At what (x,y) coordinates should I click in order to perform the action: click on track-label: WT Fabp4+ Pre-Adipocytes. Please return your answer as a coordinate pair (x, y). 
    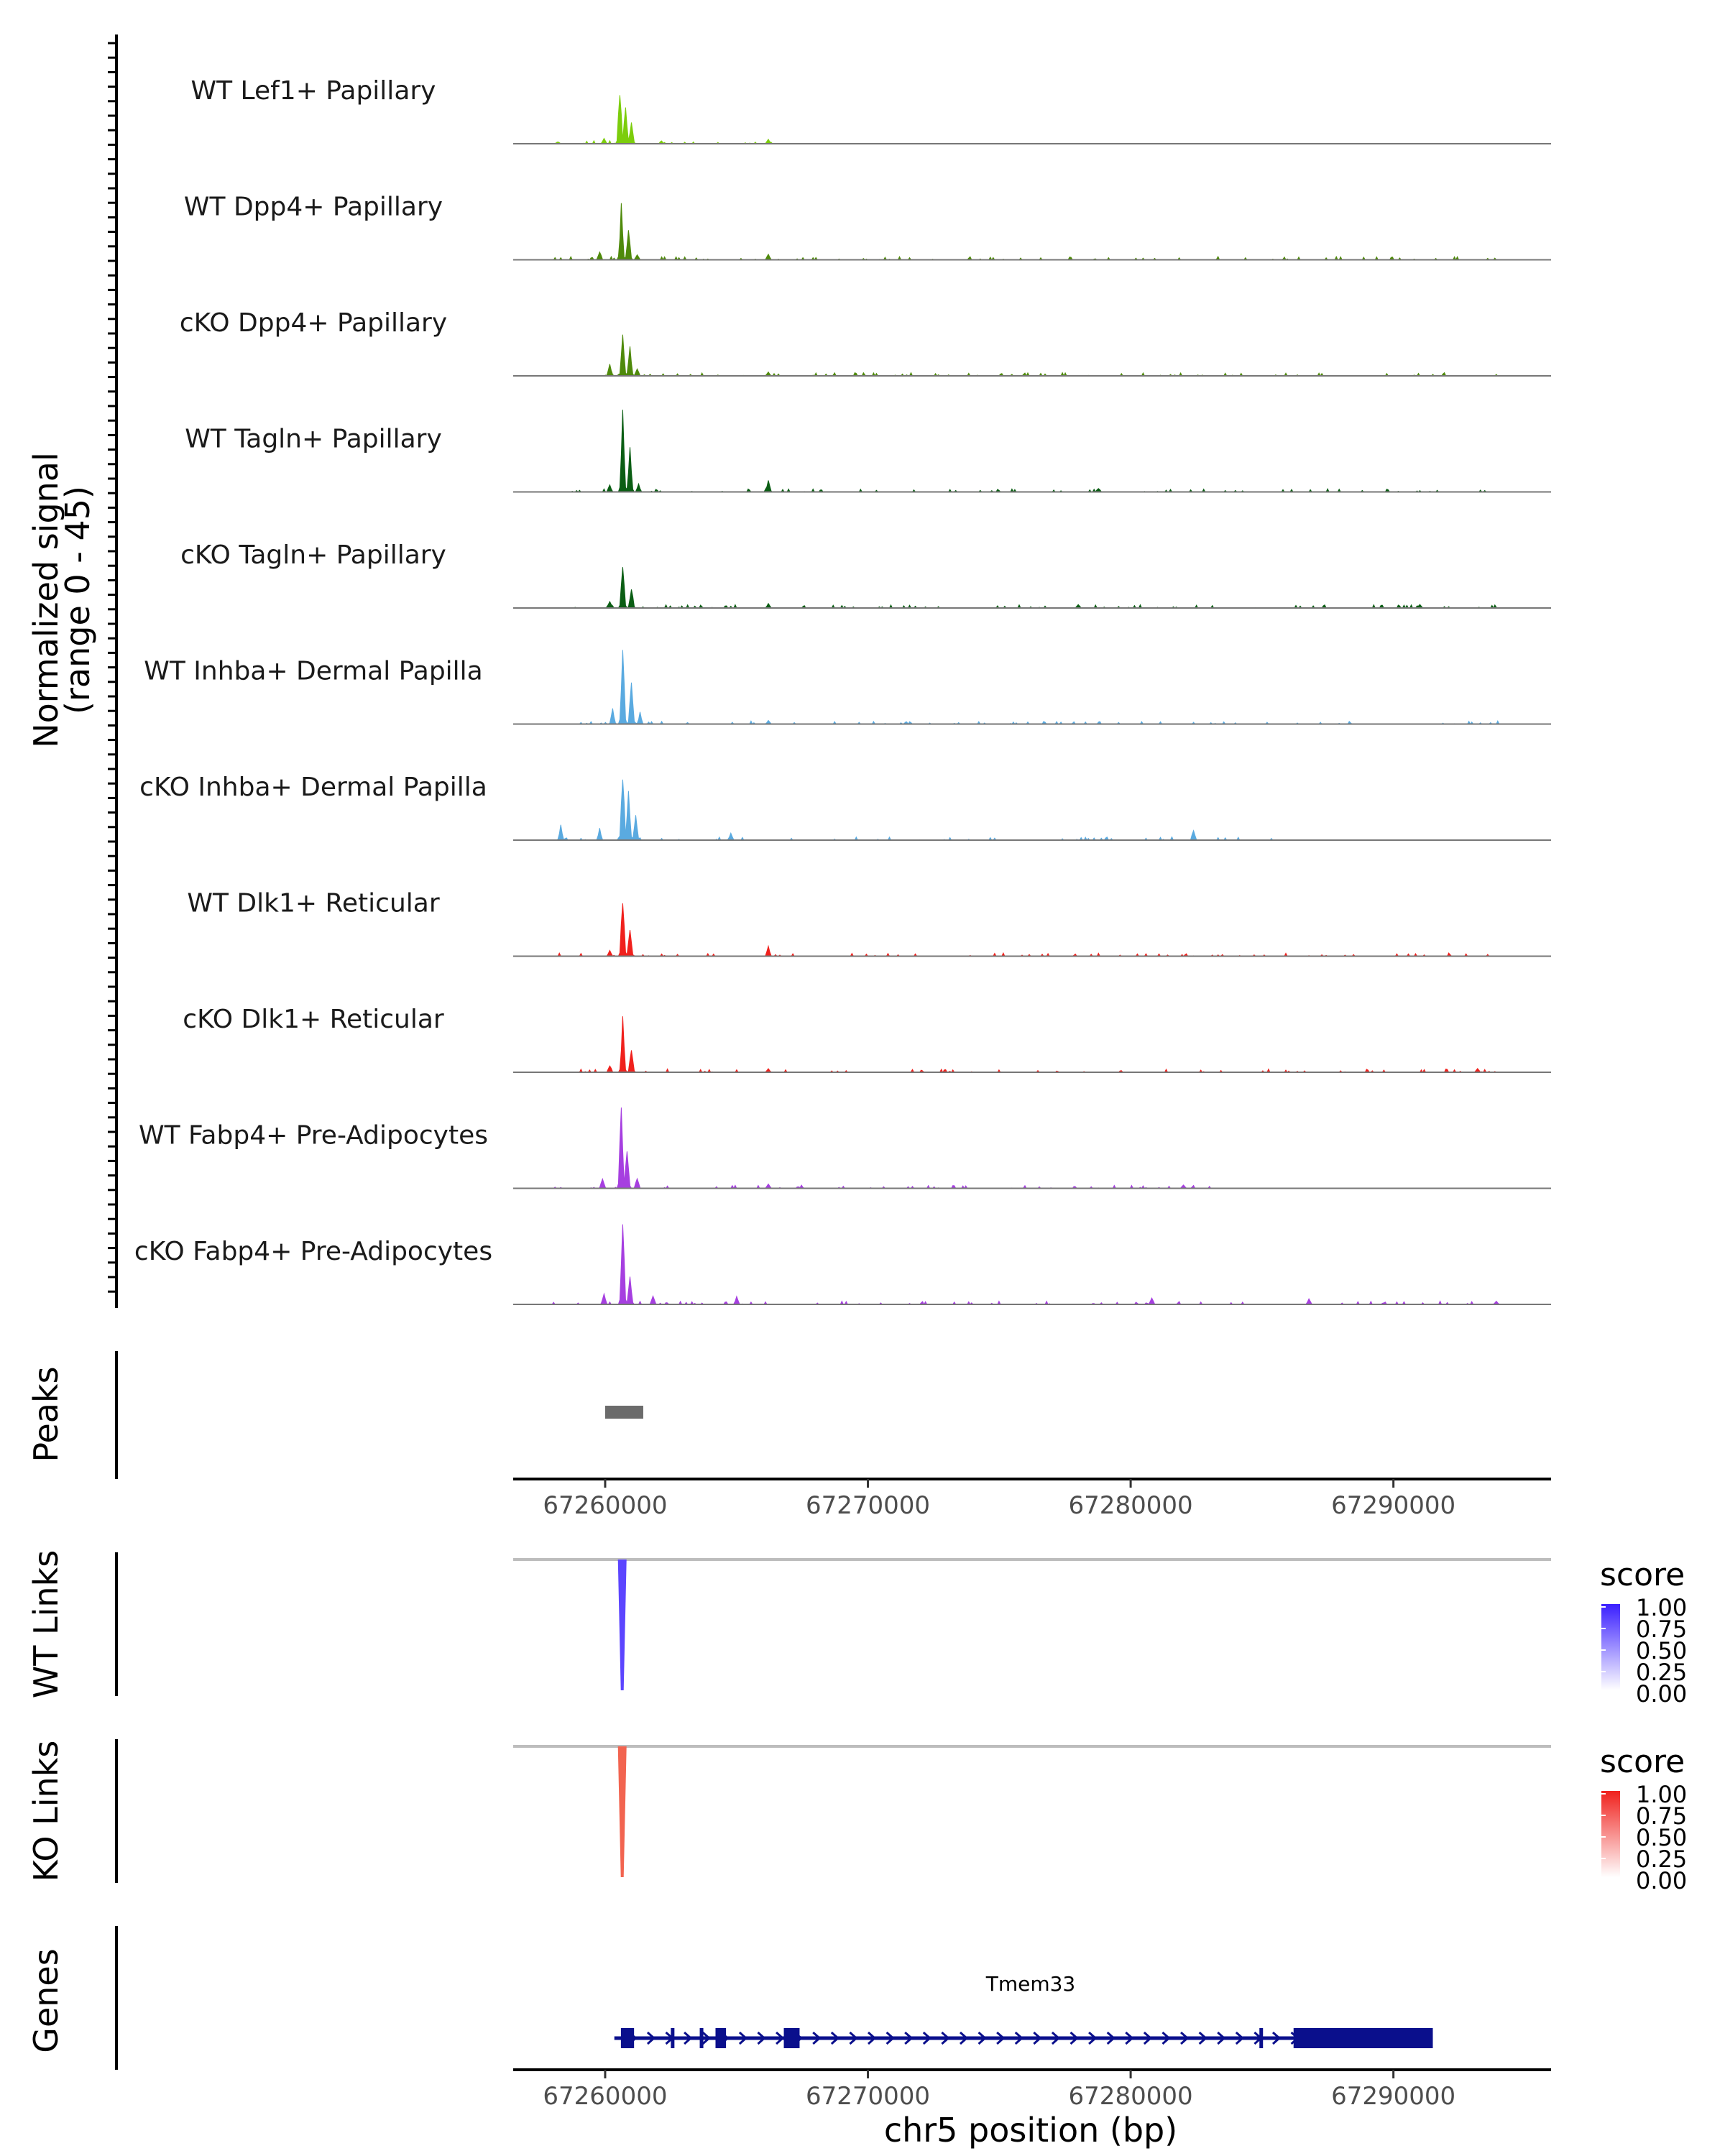
    Looking at the image, I should click on (313, 1136).